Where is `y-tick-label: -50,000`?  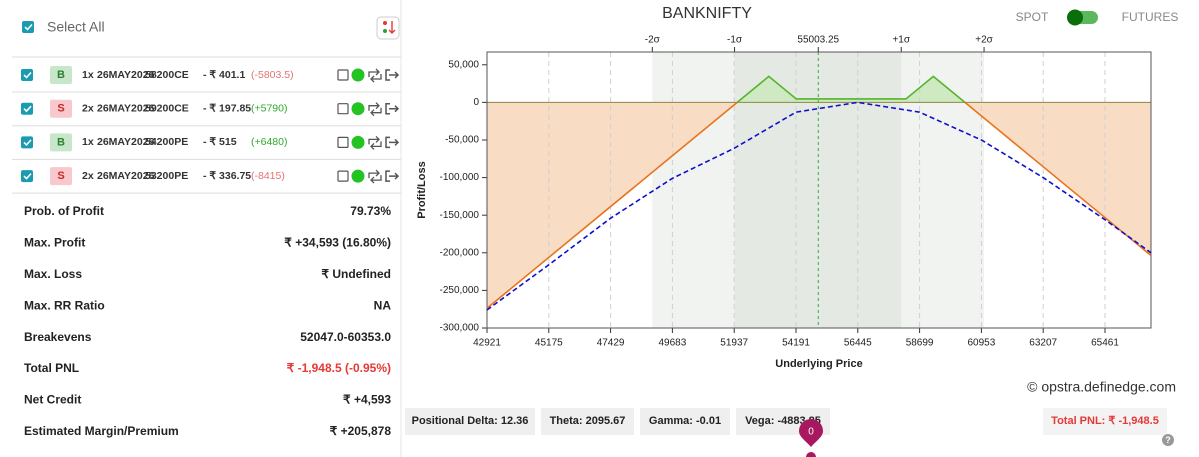 y-tick-label: -50,000 is located at coordinates (462, 140).